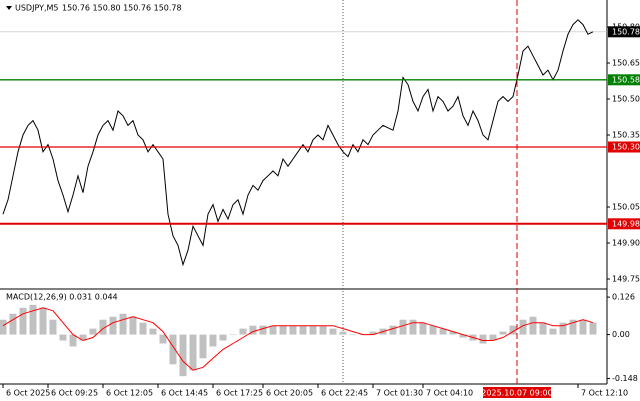 Image resolution: width=640 pixels, height=401 pixels. I want to click on signal-line, so click(298, 339).